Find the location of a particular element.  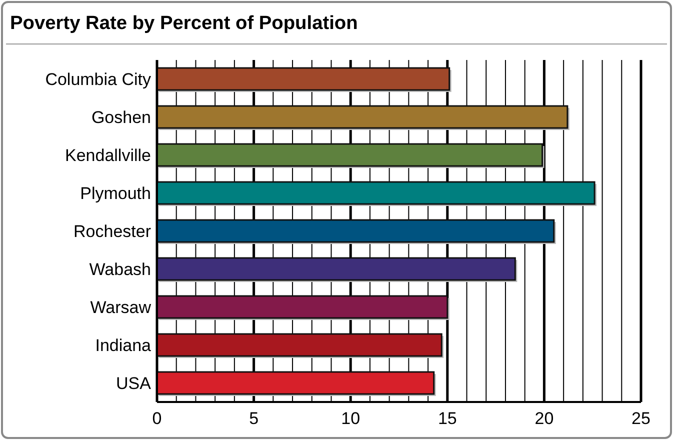

y-tick-label: Rochester is located at coordinates (113, 231).